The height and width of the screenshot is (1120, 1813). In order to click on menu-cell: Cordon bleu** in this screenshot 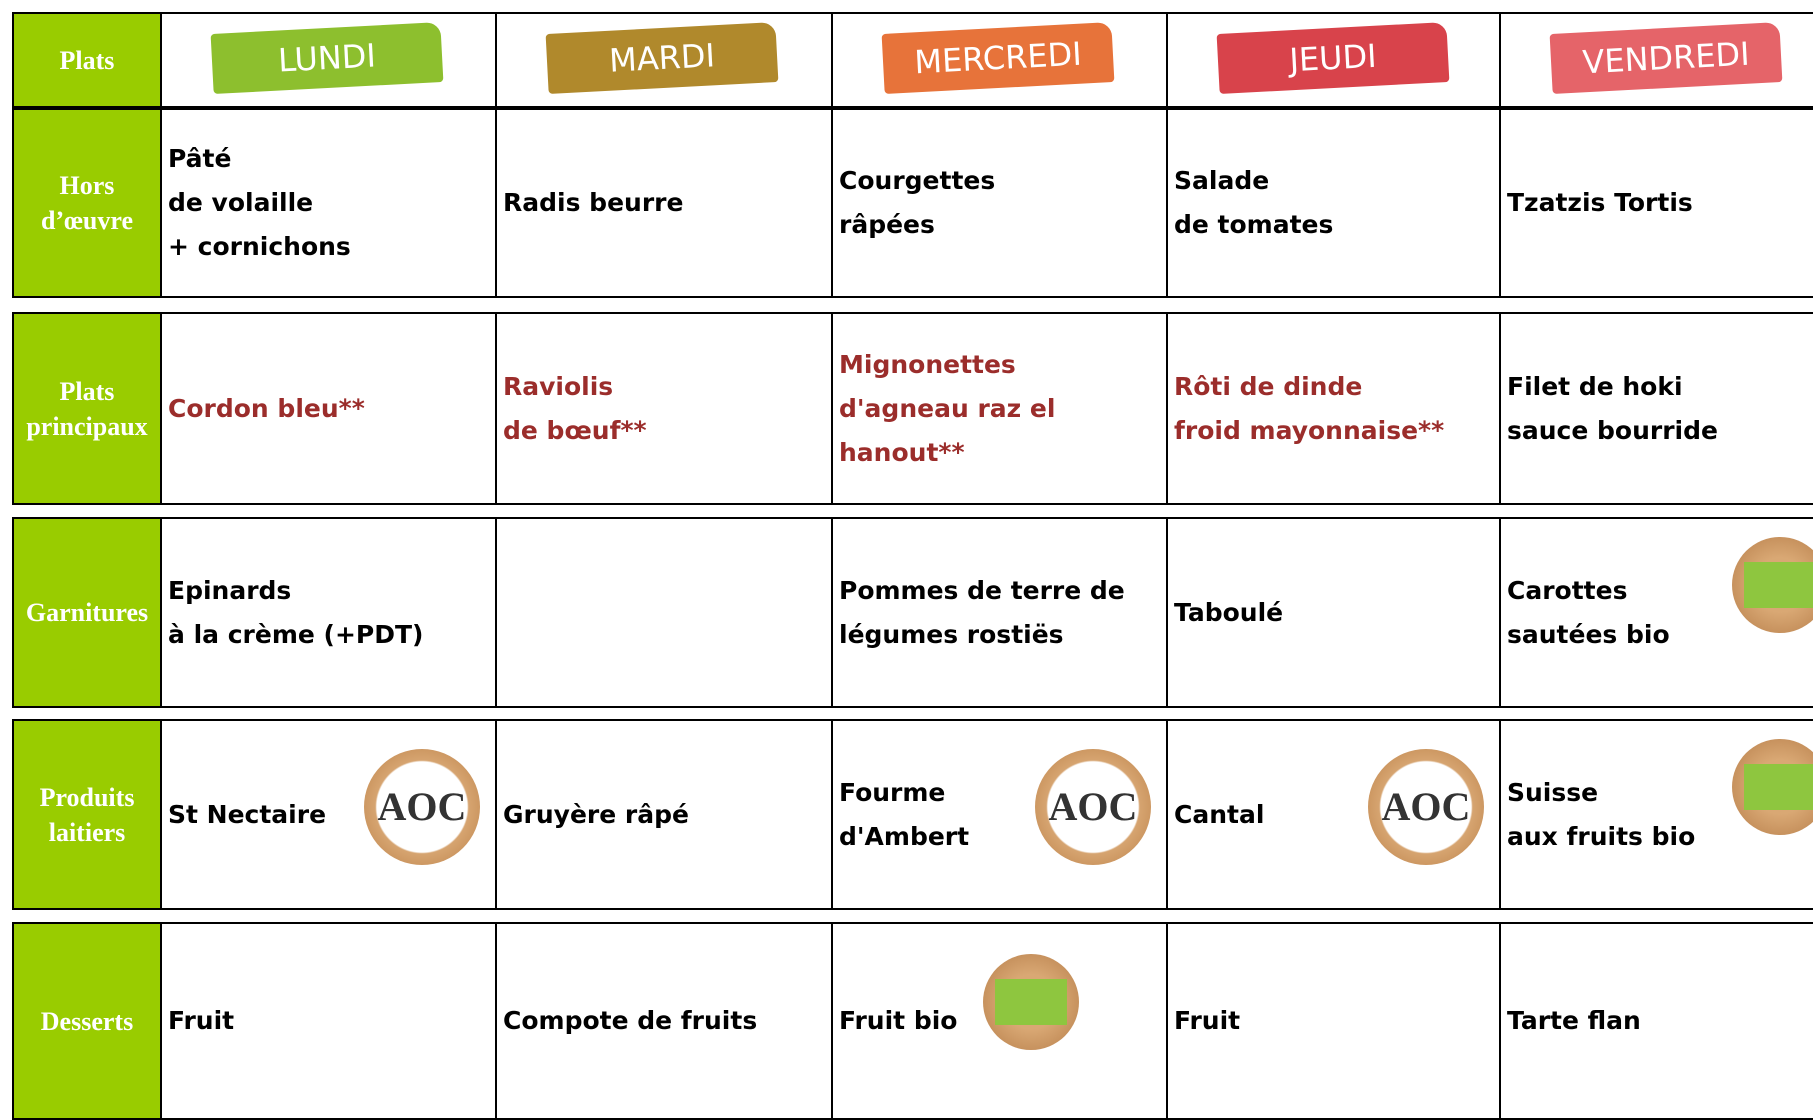, I will do `click(328, 408)`.